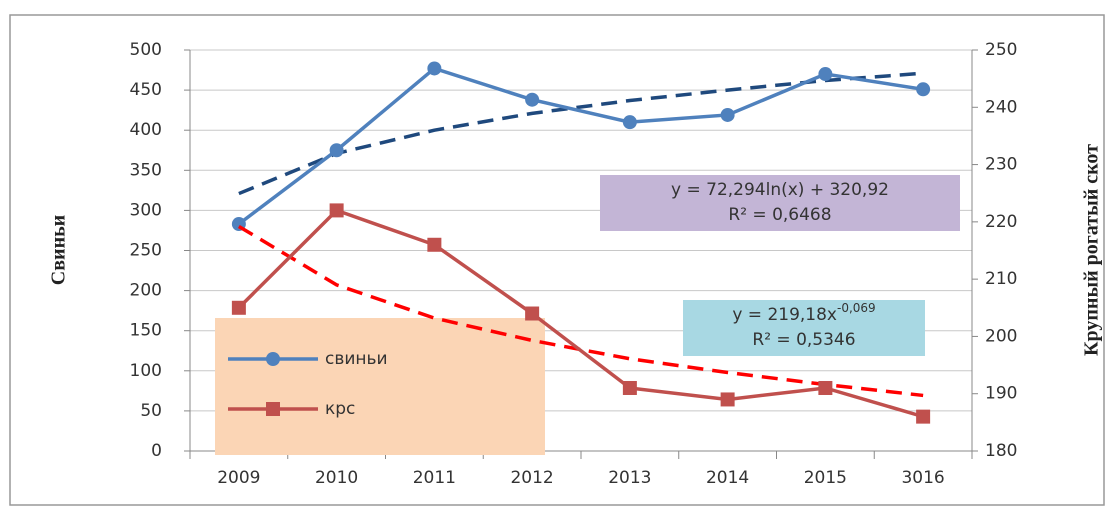 The image size is (1116, 514). What do you see at coordinates (146, 371) in the screenshot?
I see `y-tick-label: 100` at bounding box center [146, 371].